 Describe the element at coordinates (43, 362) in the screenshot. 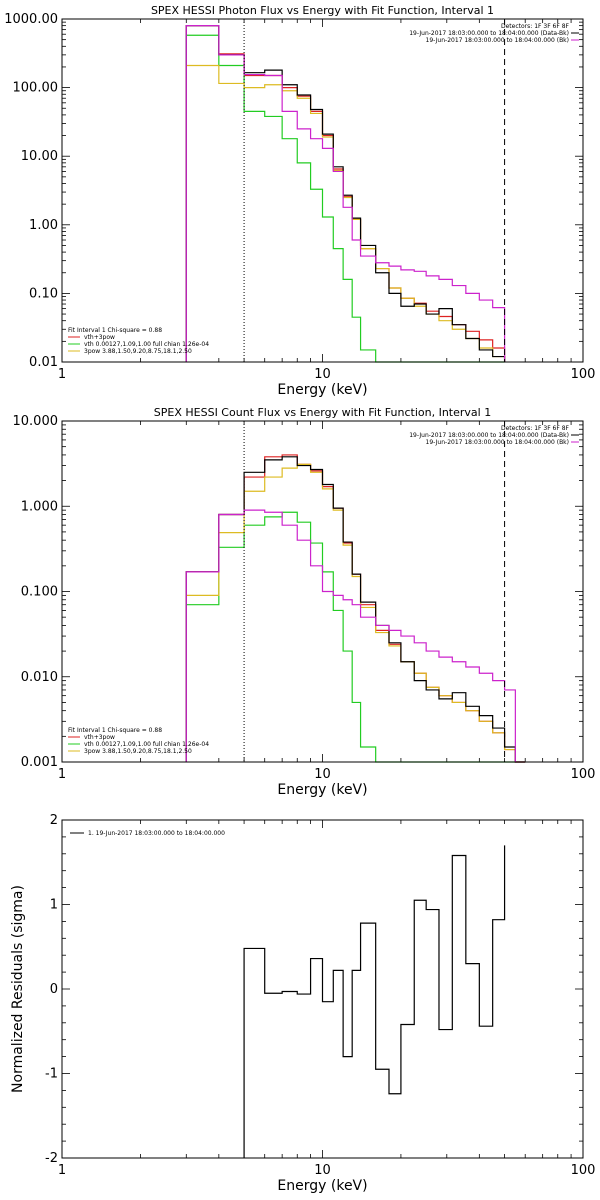

I see `y-tick-label: 0.01` at that location.